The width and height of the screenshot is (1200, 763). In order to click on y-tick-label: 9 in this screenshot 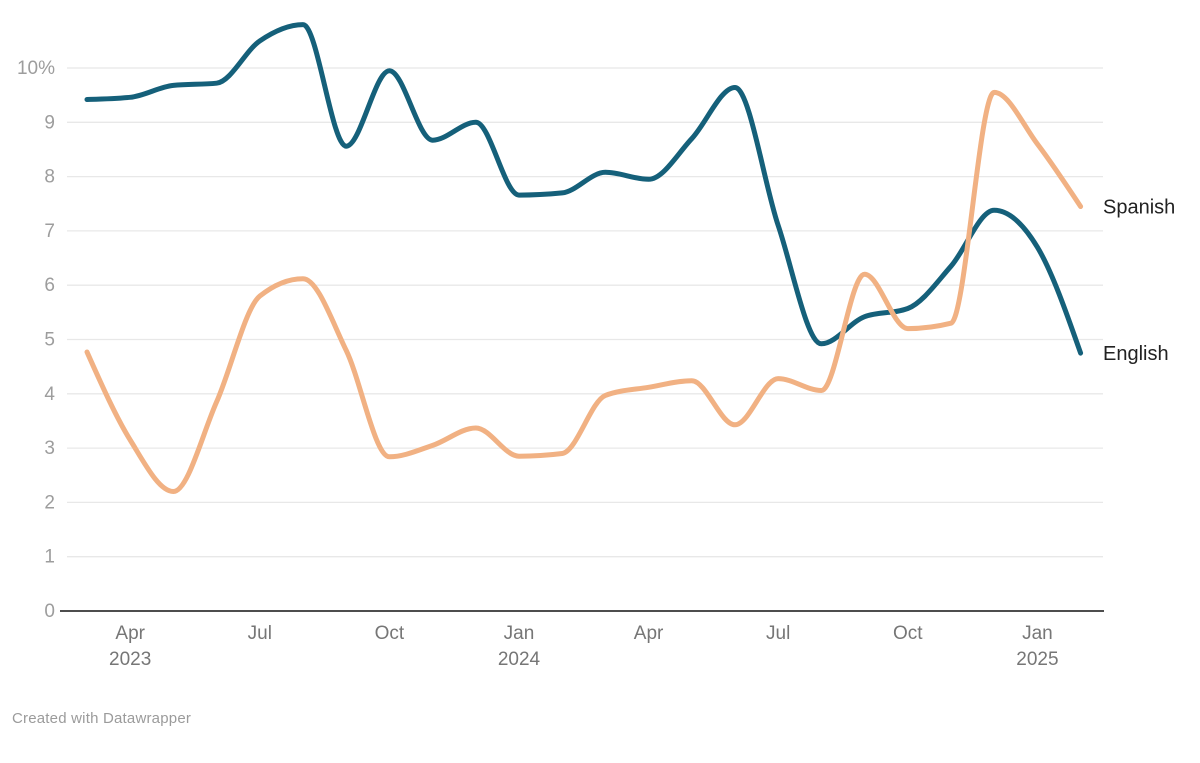, I will do `click(49, 122)`.